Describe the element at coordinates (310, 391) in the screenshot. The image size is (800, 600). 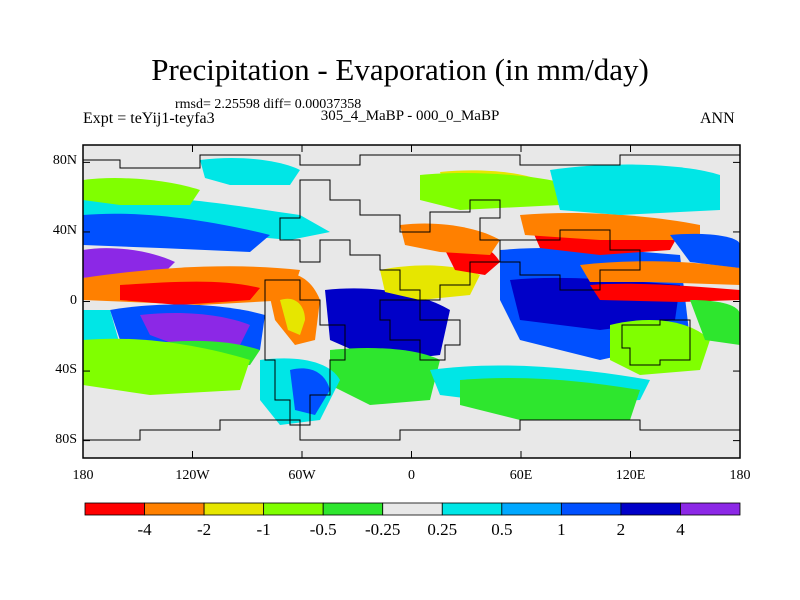
I see `field-south-atlantic-blue` at that location.